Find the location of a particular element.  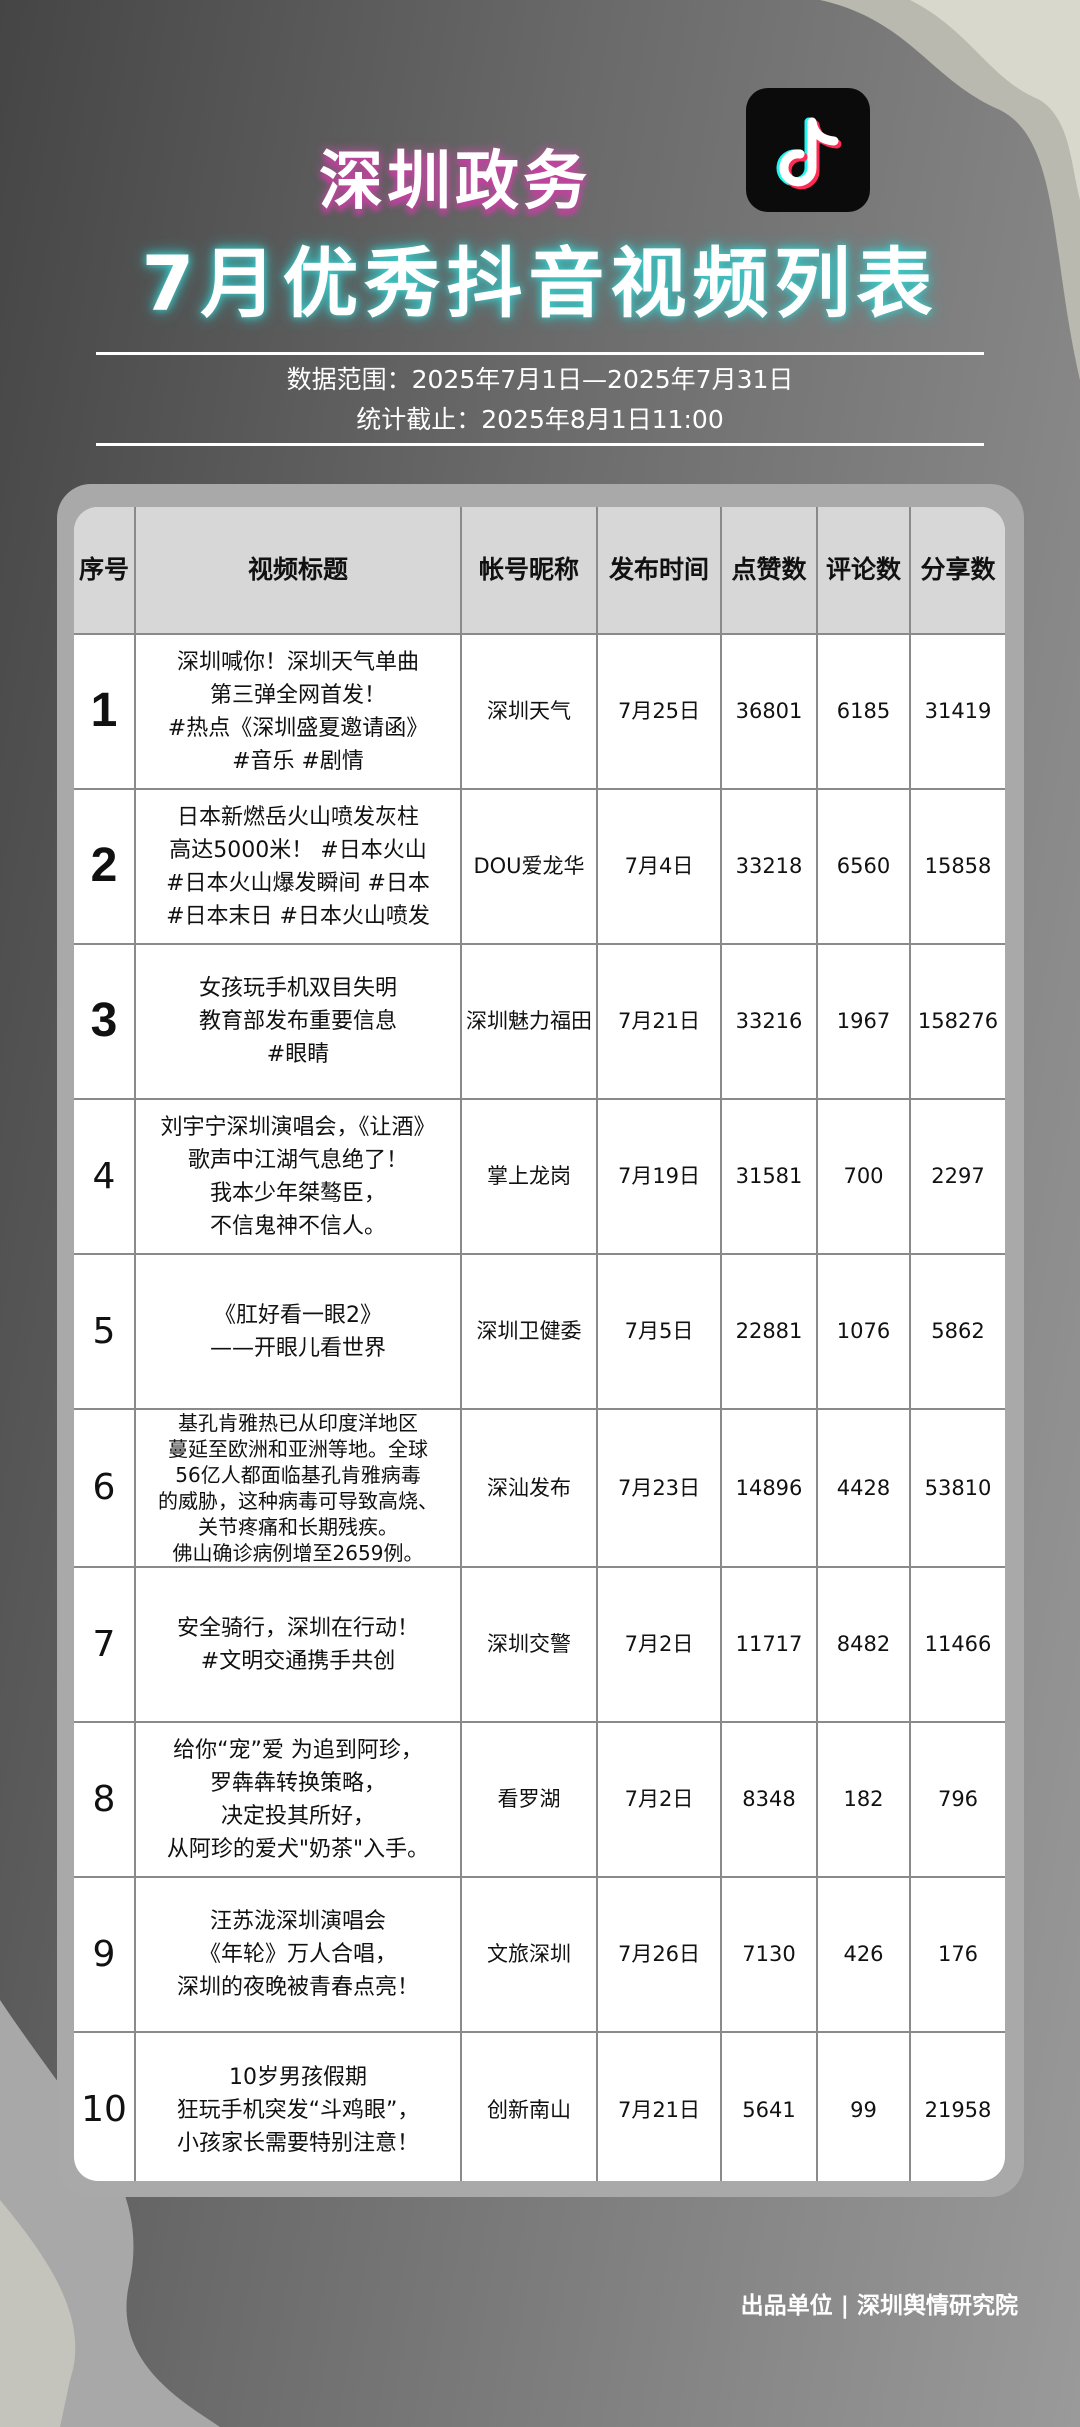

title-line: 教育部发布重要信息 is located at coordinates (297, 1021).